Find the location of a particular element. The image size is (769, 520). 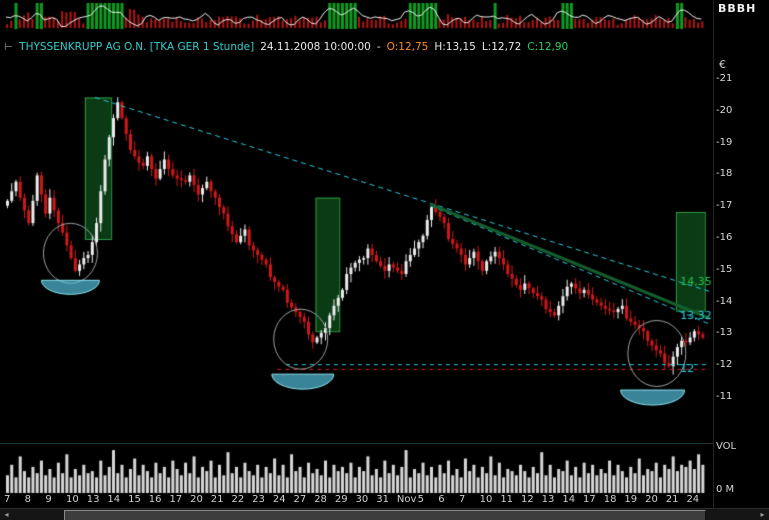

y-axis-label: -18 is located at coordinates (724, 174).